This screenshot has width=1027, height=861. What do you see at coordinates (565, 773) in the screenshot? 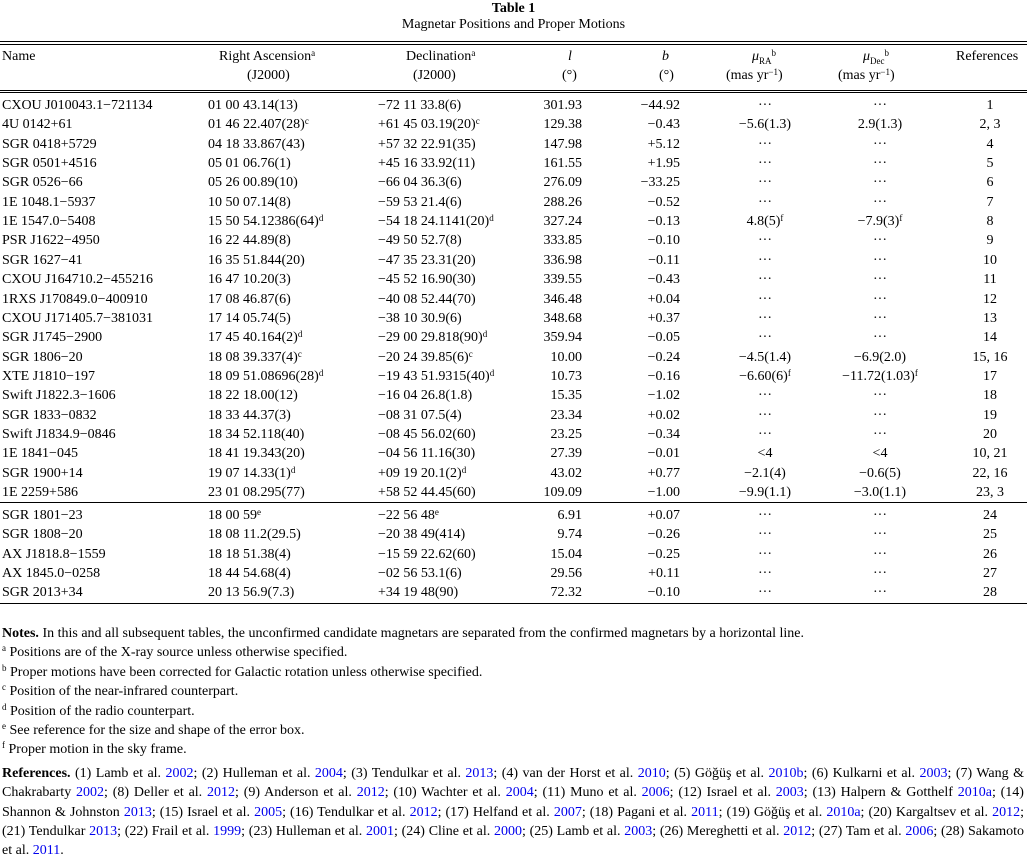
I see `reference-text: ; (4) van der Horst et al.` at bounding box center [565, 773].